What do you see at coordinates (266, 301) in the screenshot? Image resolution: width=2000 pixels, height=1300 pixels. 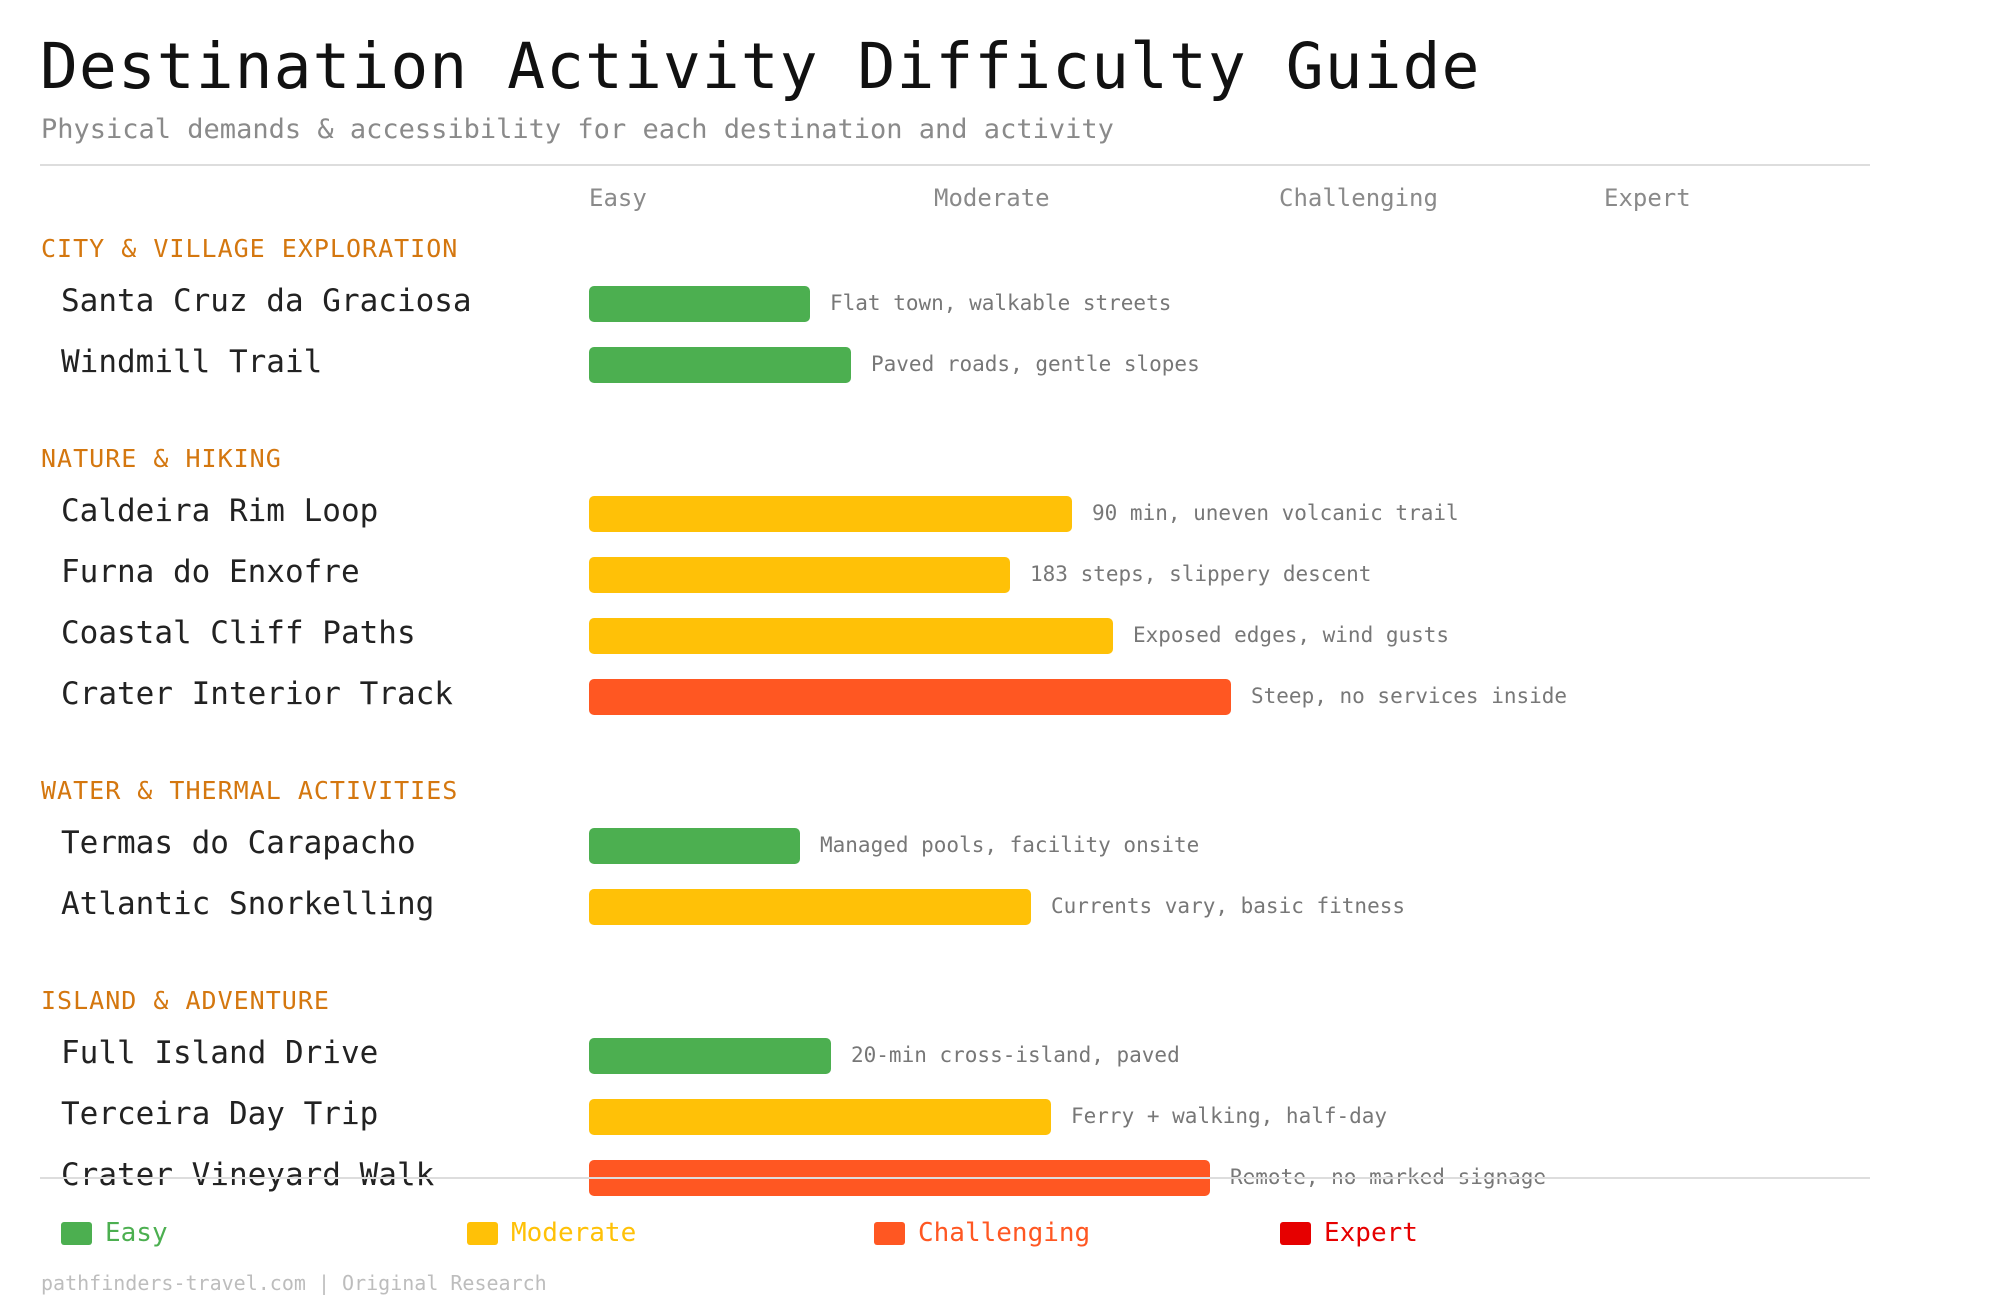 I see `activity-label: Santa Cruz da Graciosa` at bounding box center [266, 301].